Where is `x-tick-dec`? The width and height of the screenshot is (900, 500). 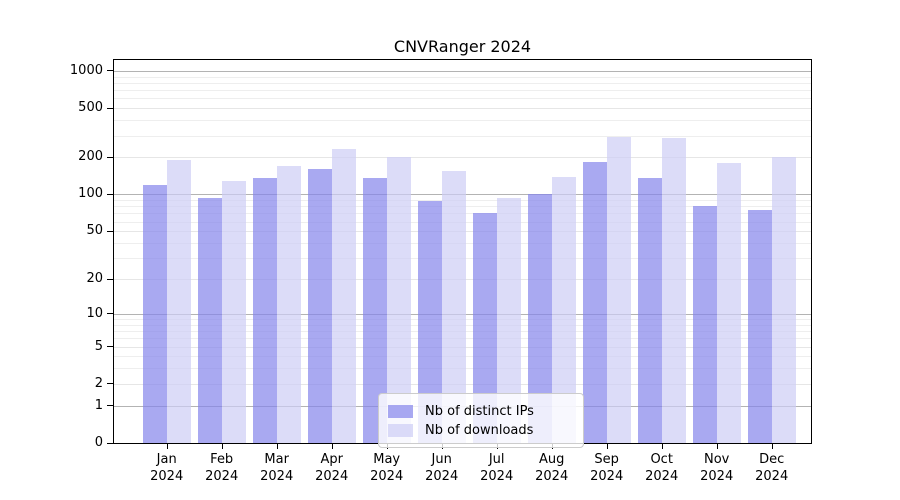 x-tick-dec is located at coordinates (772, 446).